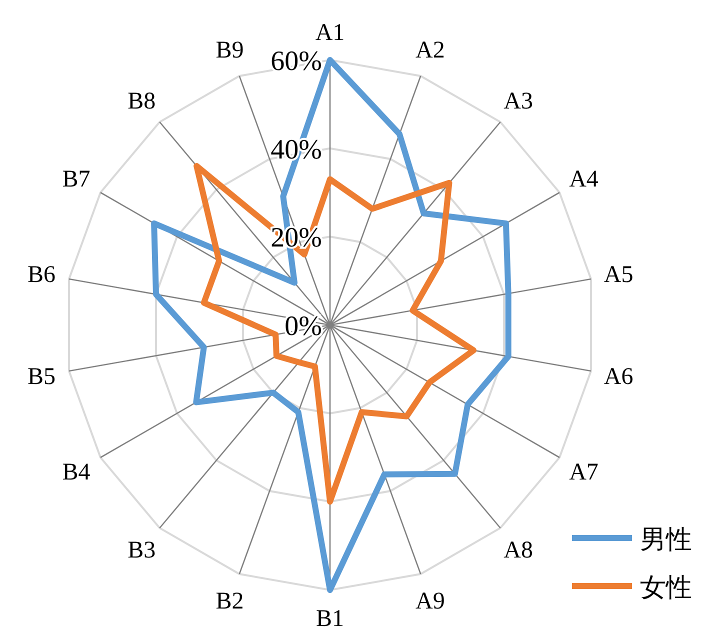  I want to click on spoke-label: B3, so click(142, 550).